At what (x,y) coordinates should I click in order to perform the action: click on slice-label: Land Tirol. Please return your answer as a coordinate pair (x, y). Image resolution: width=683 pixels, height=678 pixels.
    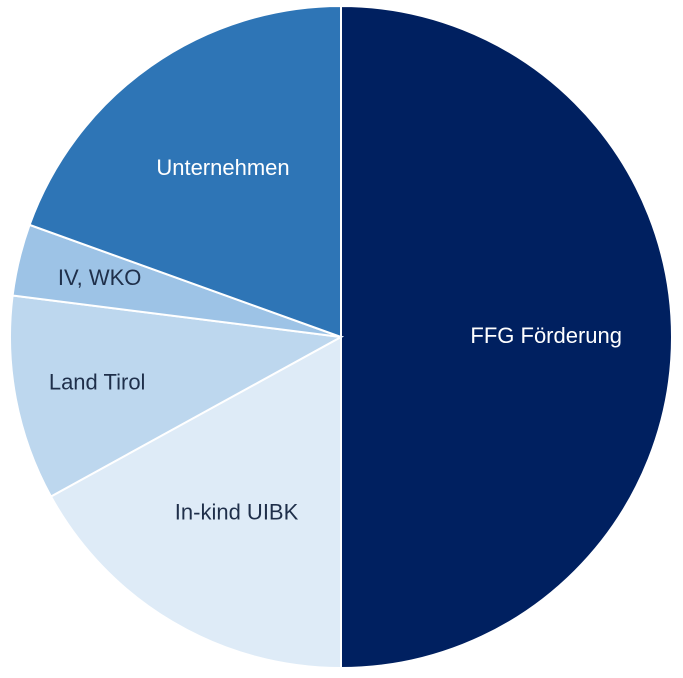
    Looking at the image, I should click on (97, 381).